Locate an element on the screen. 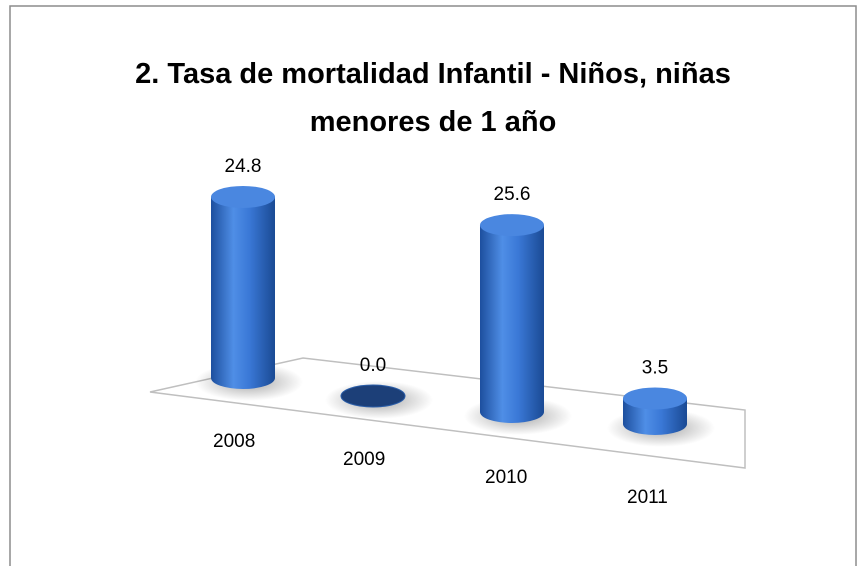  x-tick-label: 2009 is located at coordinates (364, 459).